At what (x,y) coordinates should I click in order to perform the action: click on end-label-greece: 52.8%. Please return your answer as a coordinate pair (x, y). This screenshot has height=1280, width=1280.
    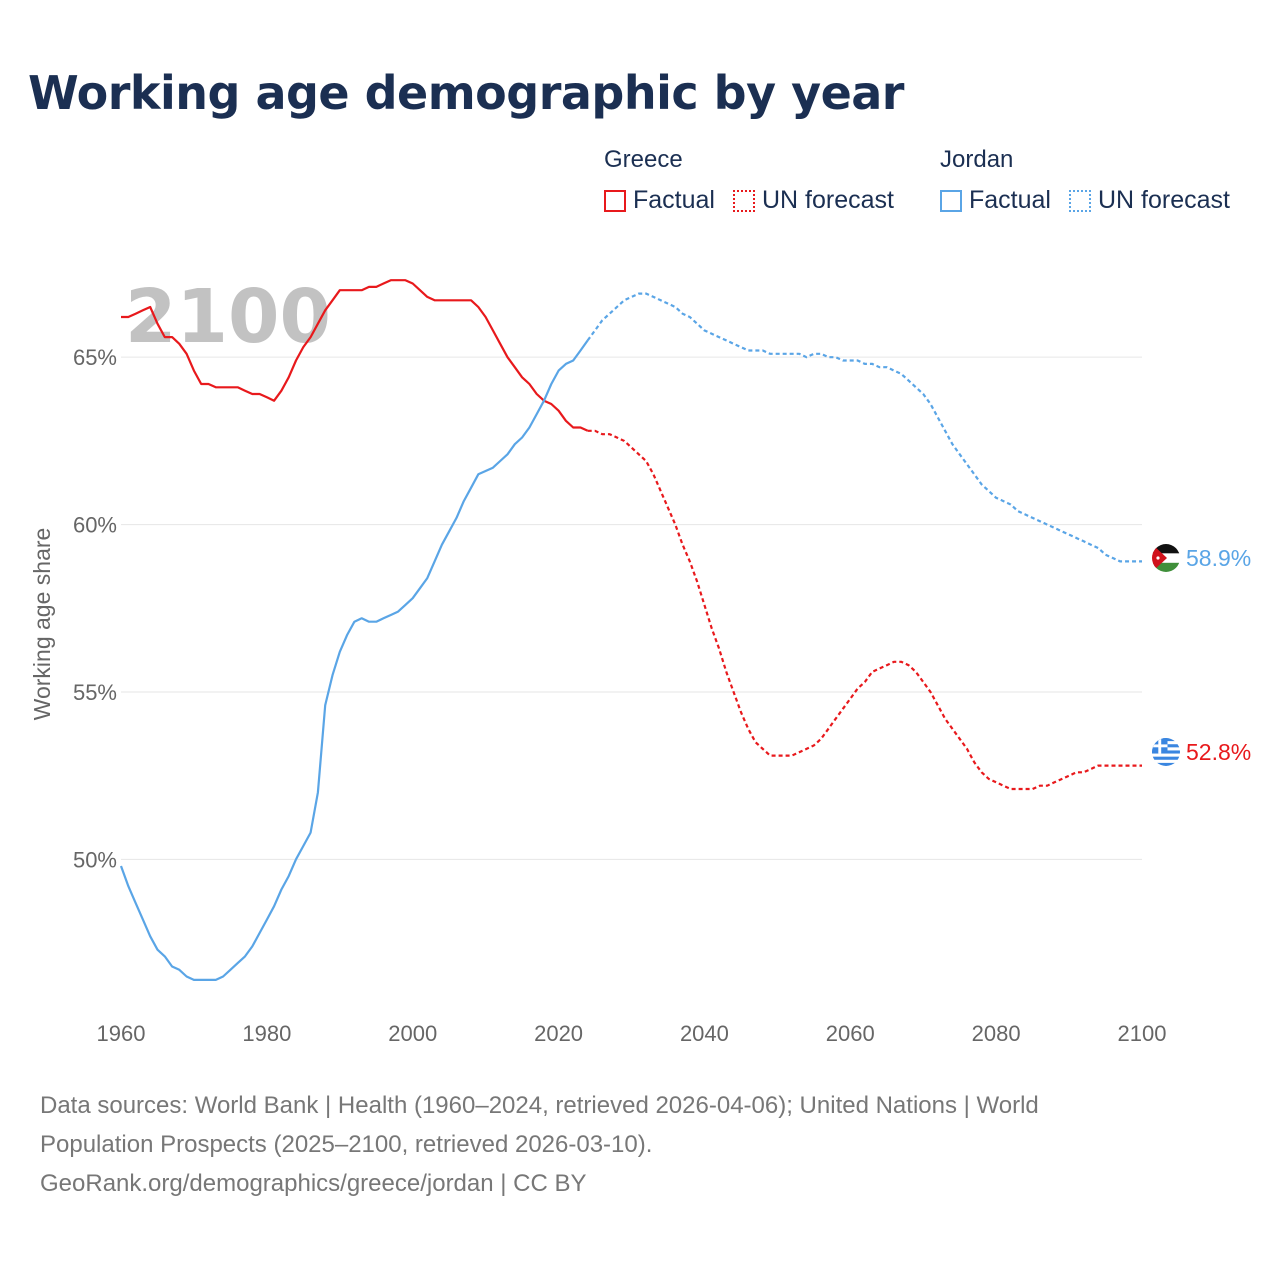
    Looking at the image, I should click on (1218, 752).